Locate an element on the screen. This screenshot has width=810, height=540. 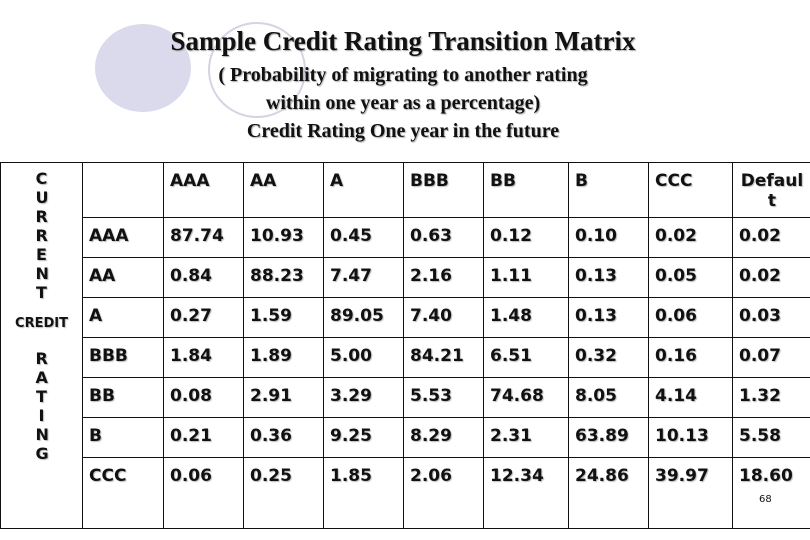
table-row: AA 0.84 88.23 7.47 2.16 1.11 0.13 0.05 0.02 is located at coordinates (405, 277).